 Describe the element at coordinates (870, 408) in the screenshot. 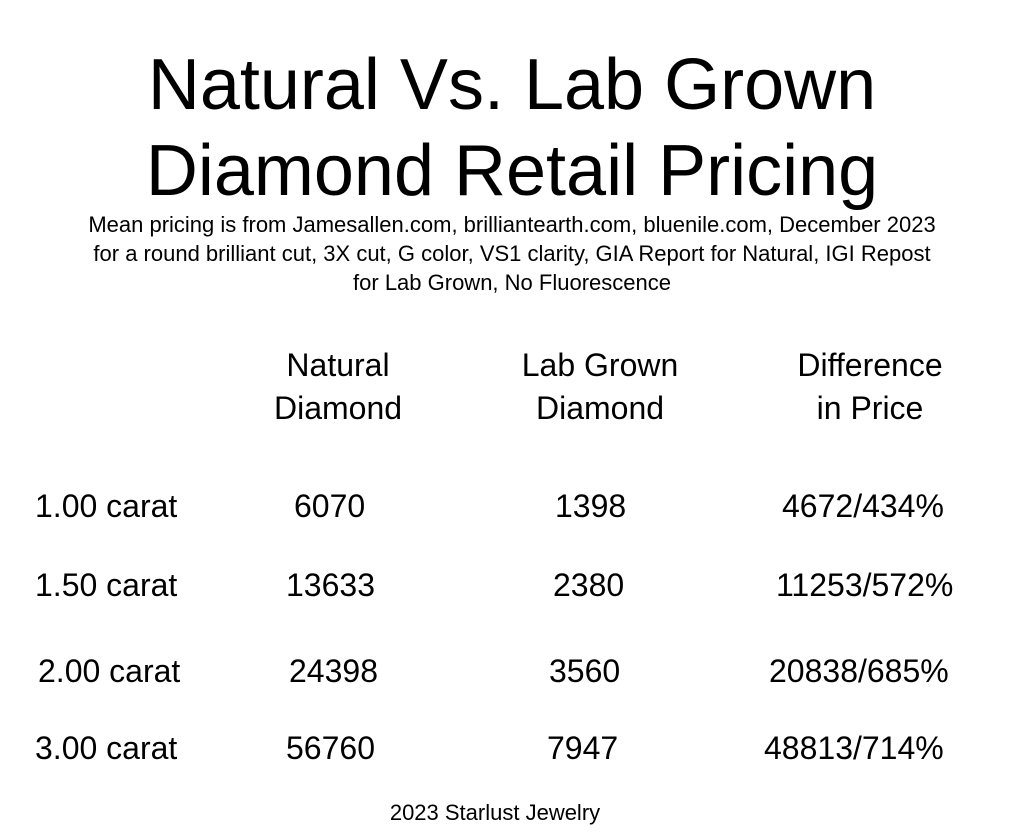

I see `header-difference-line-2: in Price` at that location.